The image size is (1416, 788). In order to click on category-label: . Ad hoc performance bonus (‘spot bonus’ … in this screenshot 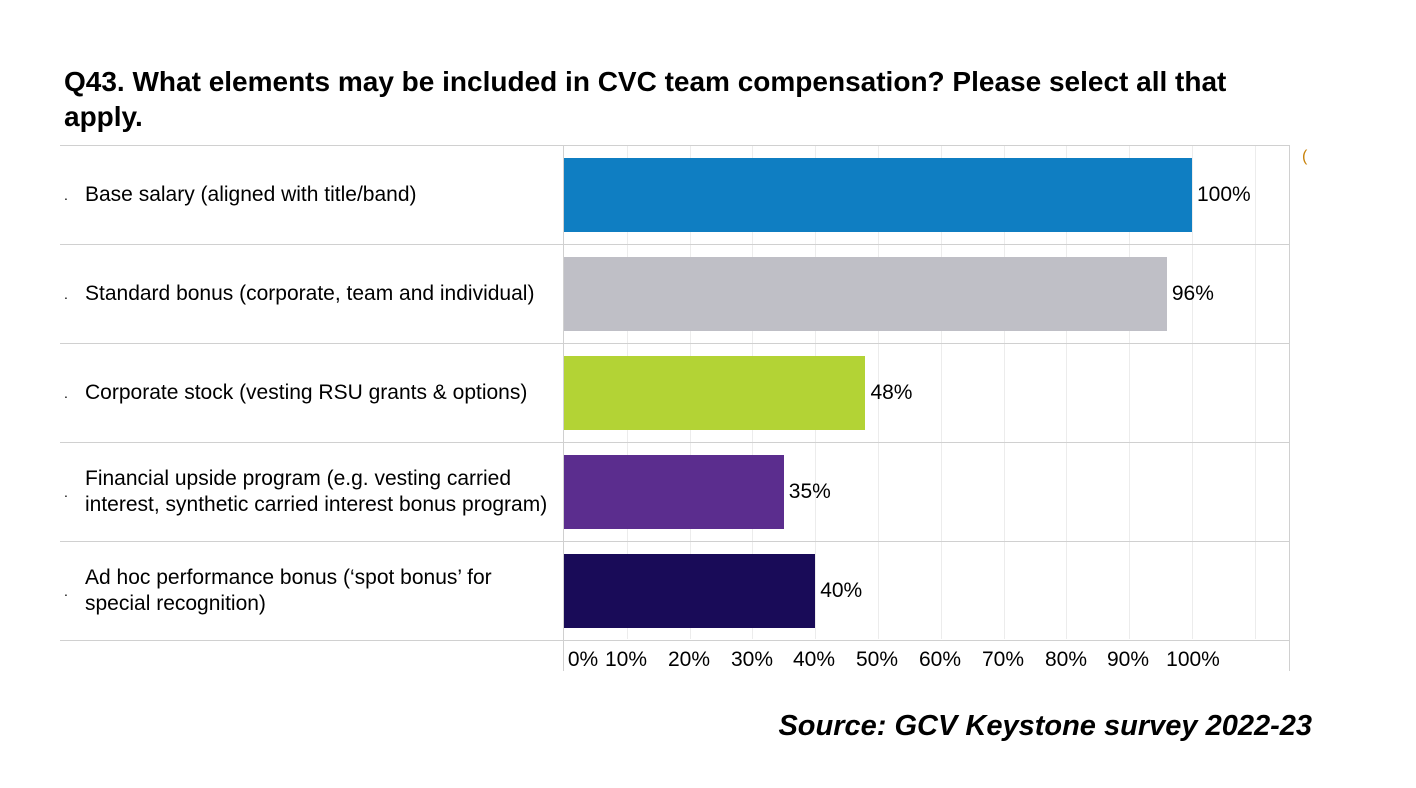, I will do `click(309, 590)`.